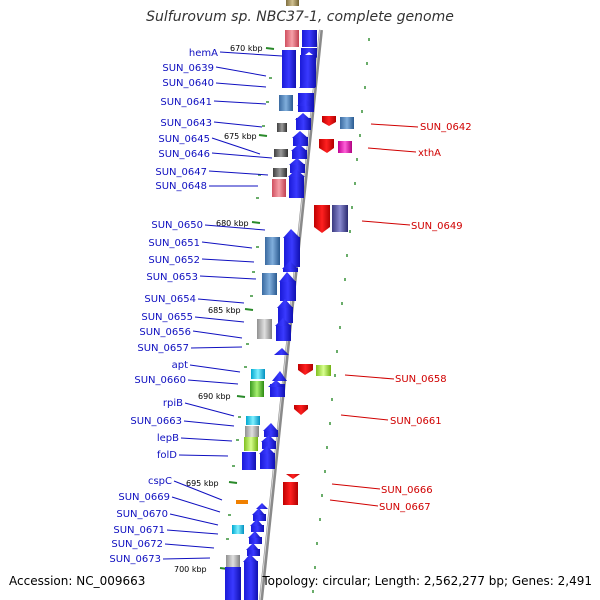 The height and width of the screenshot is (600, 600). What do you see at coordinates (437, 226) in the screenshot?
I see `gene-label: SUN_0649` at bounding box center [437, 226].